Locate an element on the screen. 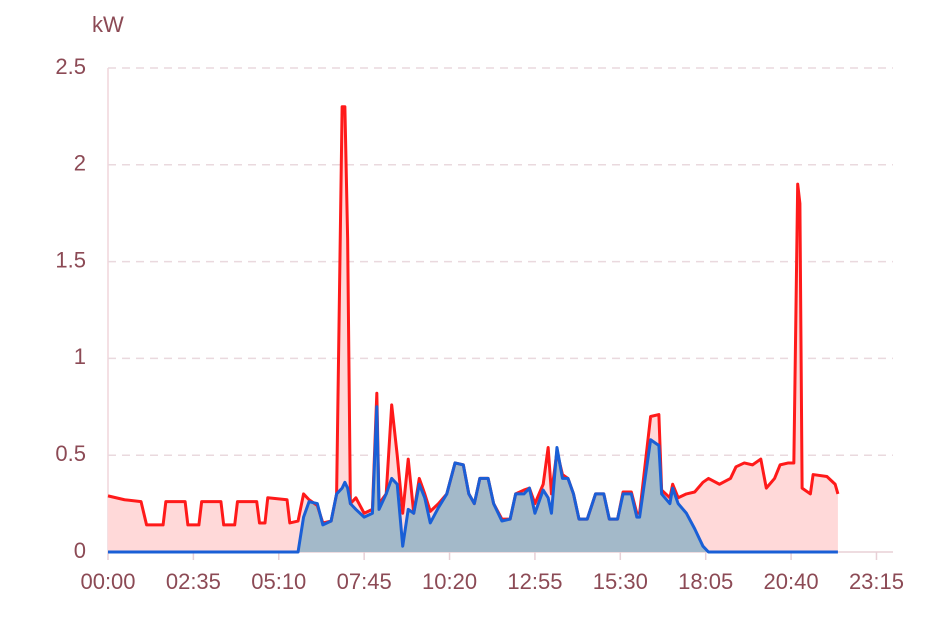  x-tick-label: 15:30 is located at coordinates (620, 581).